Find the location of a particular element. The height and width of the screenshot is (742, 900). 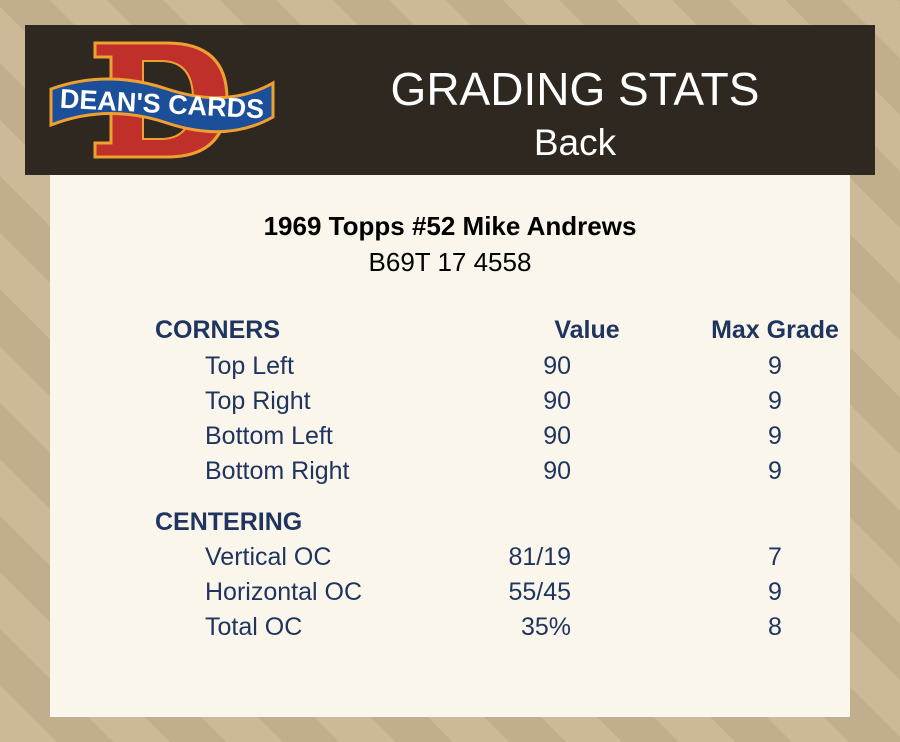

table-row: Horizontal OC 55/45 9 is located at coordinates (450, 593).